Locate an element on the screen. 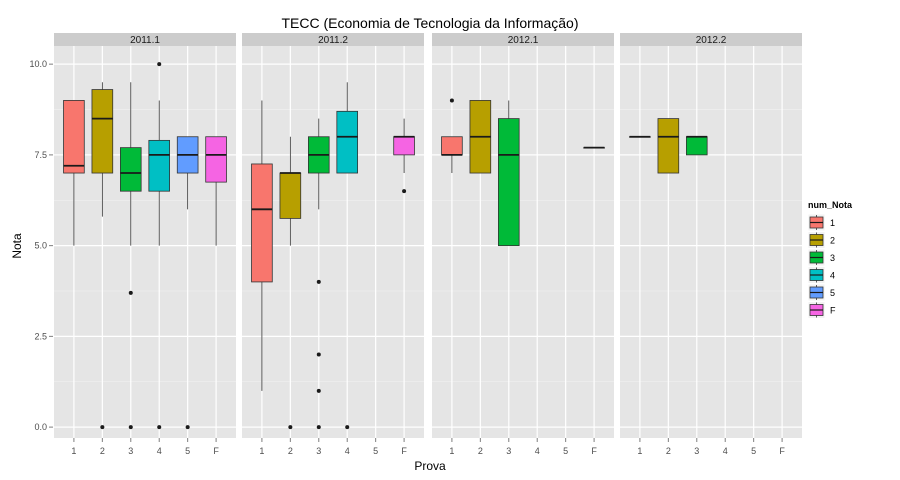  legend-item: 1 is located at coordinates (821, 222).